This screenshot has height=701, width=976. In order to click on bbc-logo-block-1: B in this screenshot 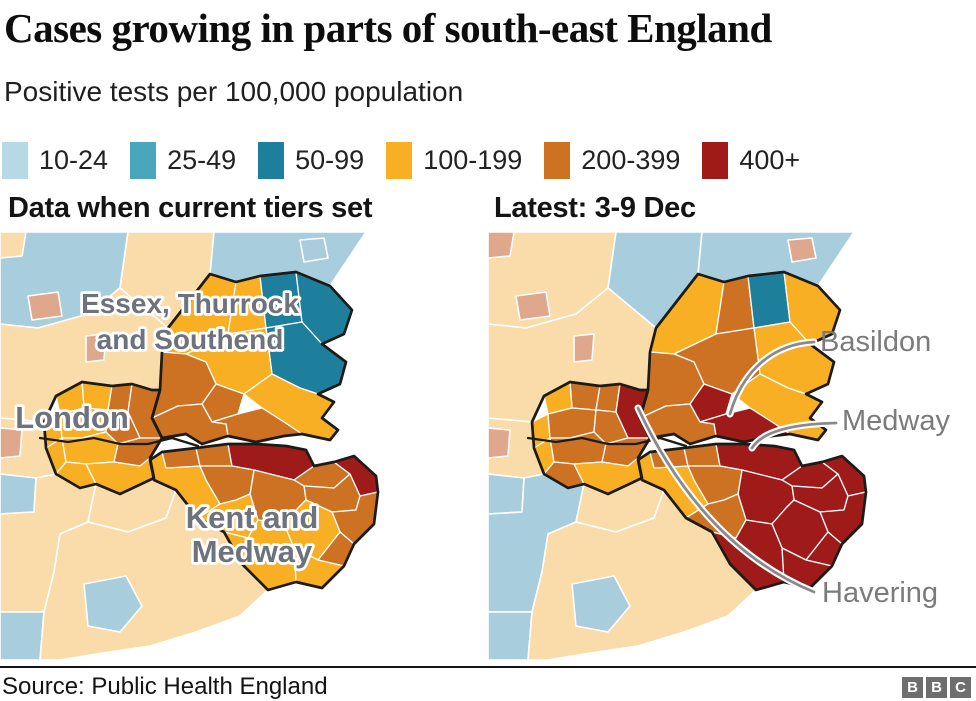, I will do `click(912, 687)`.